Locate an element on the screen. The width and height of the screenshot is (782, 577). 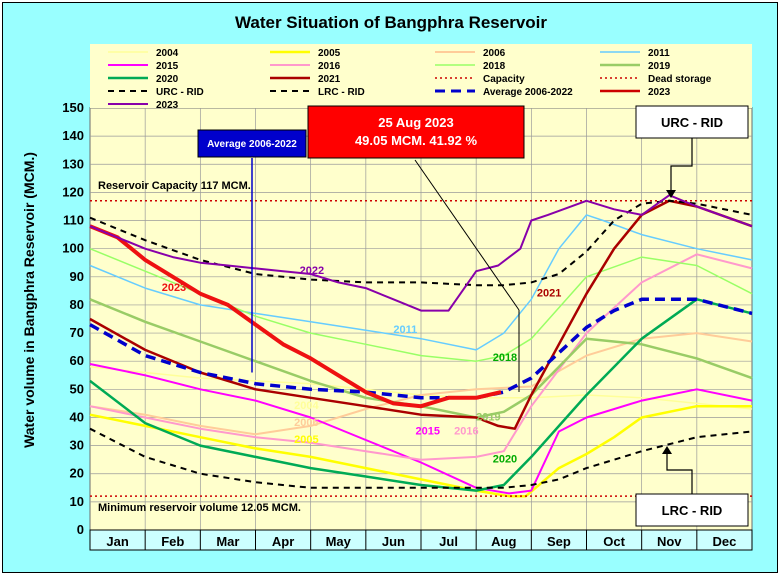
legend-label: 2015 is located at coordinates (167, 66).